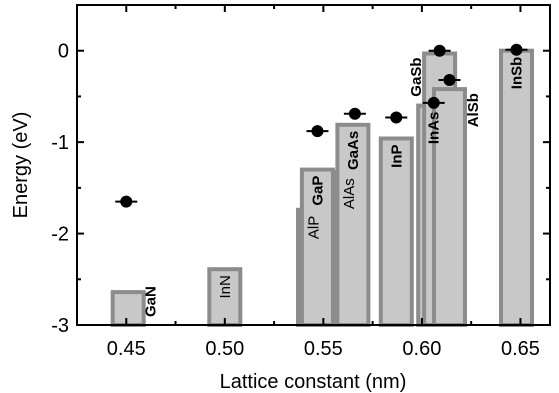  I want to click on bar-label-inn: InN, so click(225, 286).